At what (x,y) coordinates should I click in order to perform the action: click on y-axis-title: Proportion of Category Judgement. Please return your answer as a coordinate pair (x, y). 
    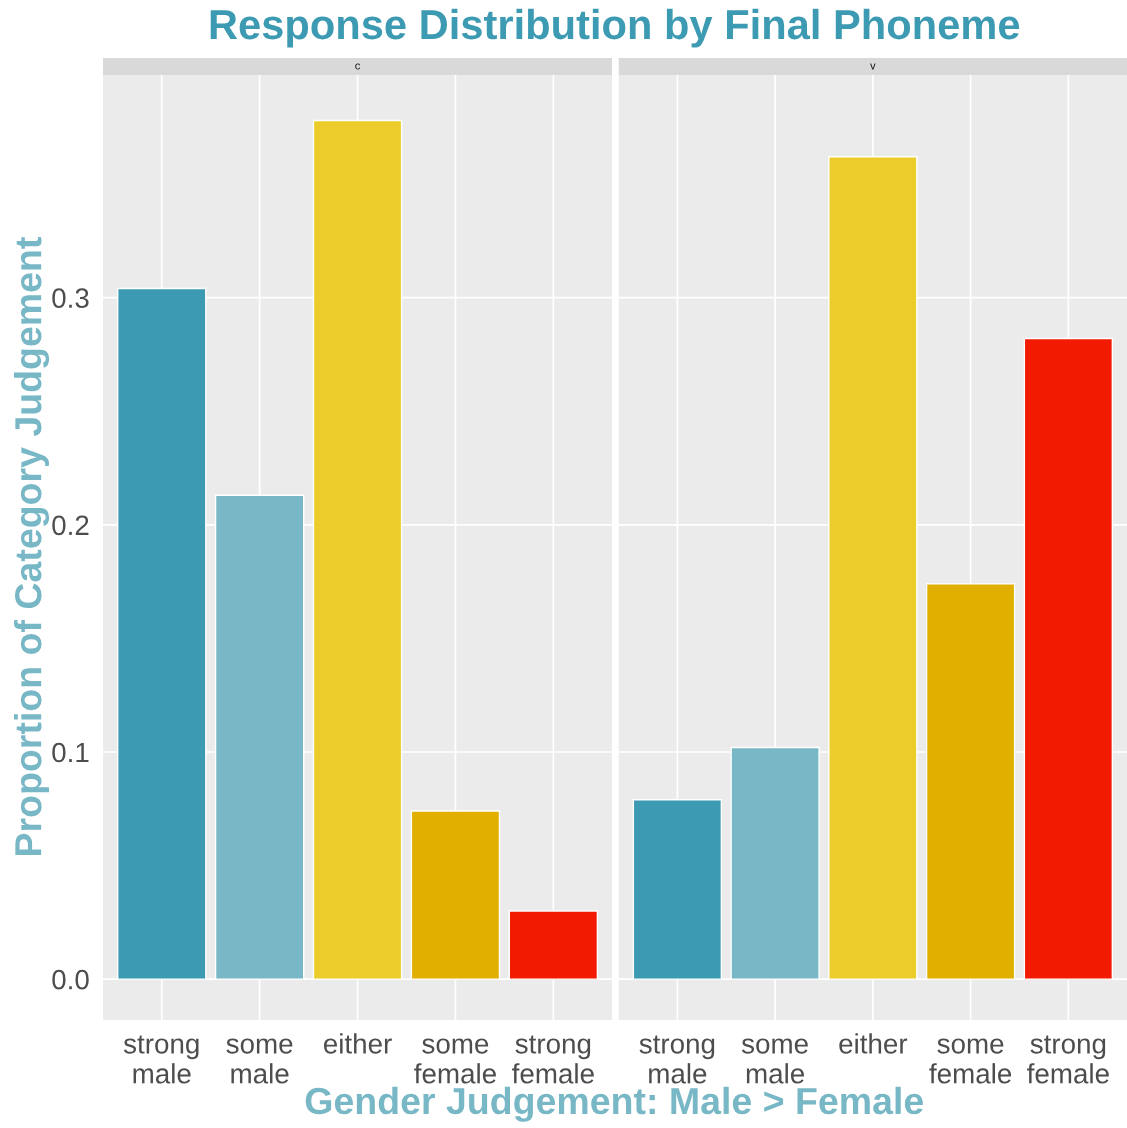
    Looking at the image, I should click on (32, 546).